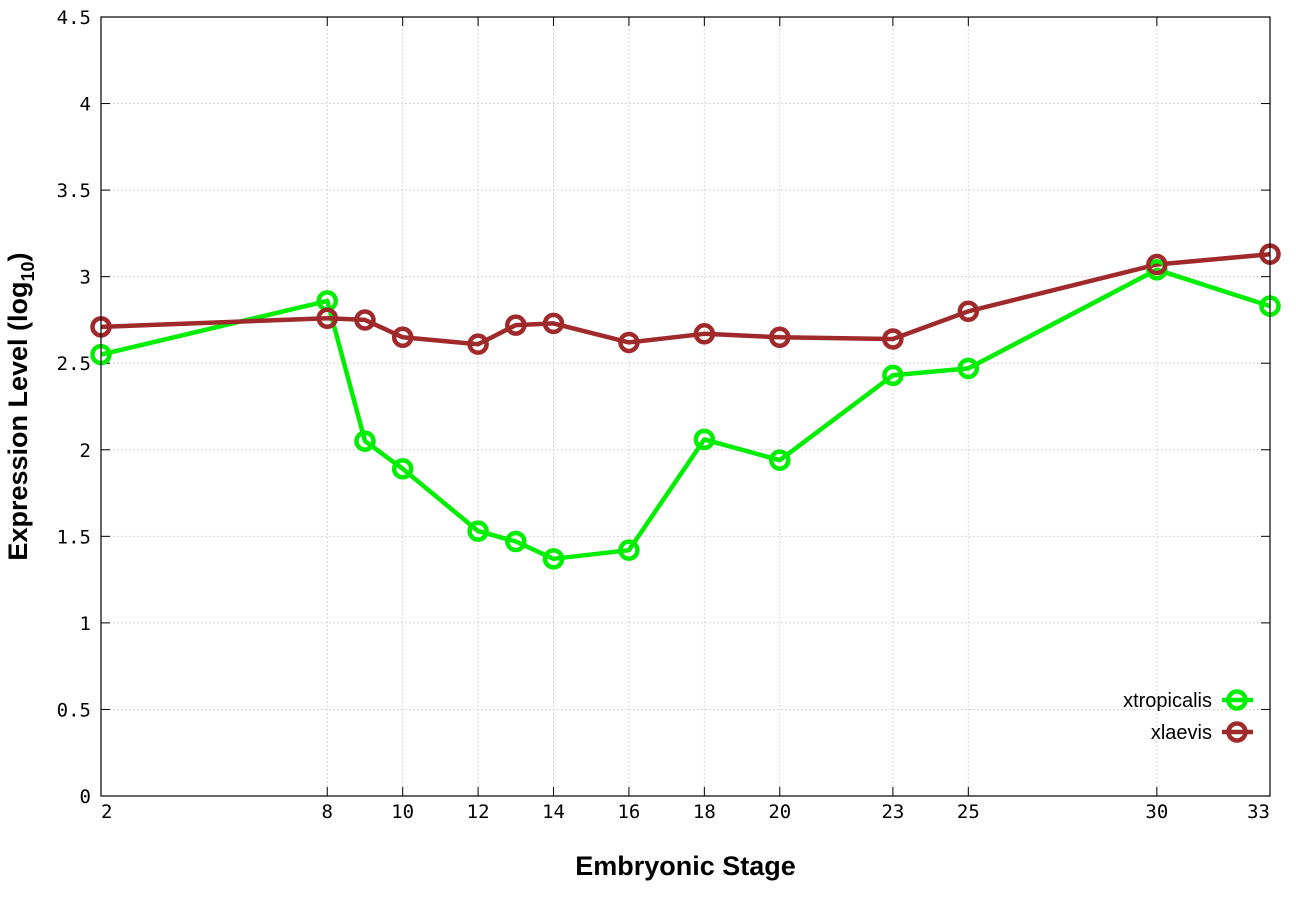 The width and height of the screenshot is (1296, 907). What do you see at coordinates (85, 624) in the screenshot?
I see `y-tick-label: 1` at bounding box center [85, 624].